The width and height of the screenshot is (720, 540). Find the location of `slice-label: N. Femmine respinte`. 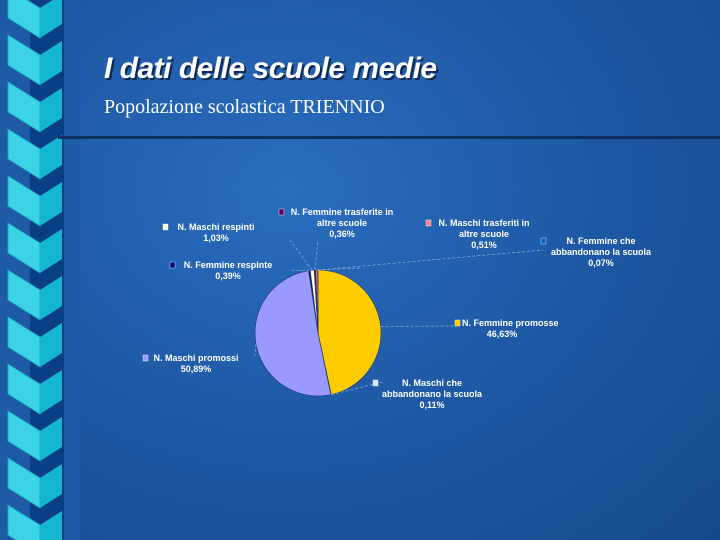

slice-label: N. Femmine respinte is located at coordinates (228, 265).